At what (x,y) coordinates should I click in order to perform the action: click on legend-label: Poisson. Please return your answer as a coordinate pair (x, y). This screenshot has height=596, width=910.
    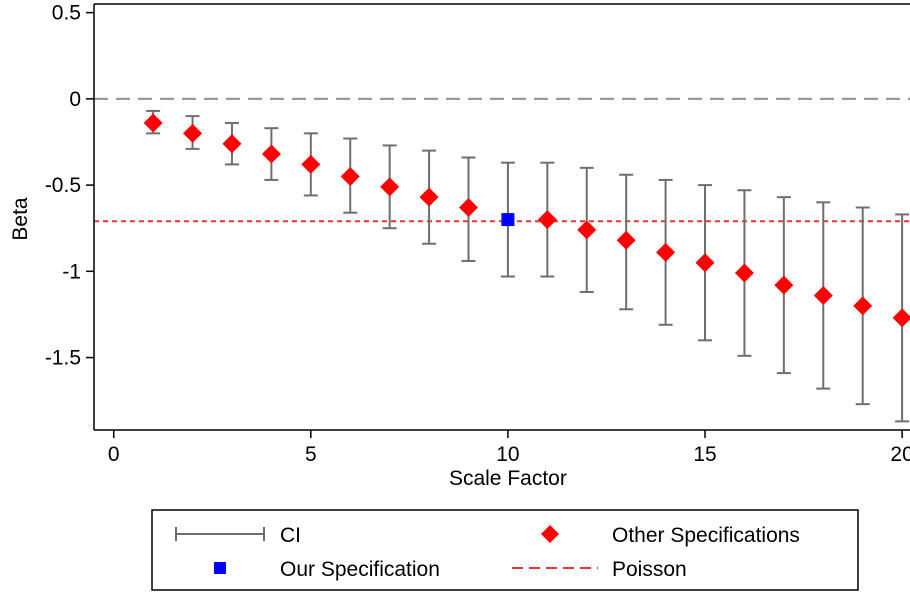
    Looking at the image, I should click on (649, 569).